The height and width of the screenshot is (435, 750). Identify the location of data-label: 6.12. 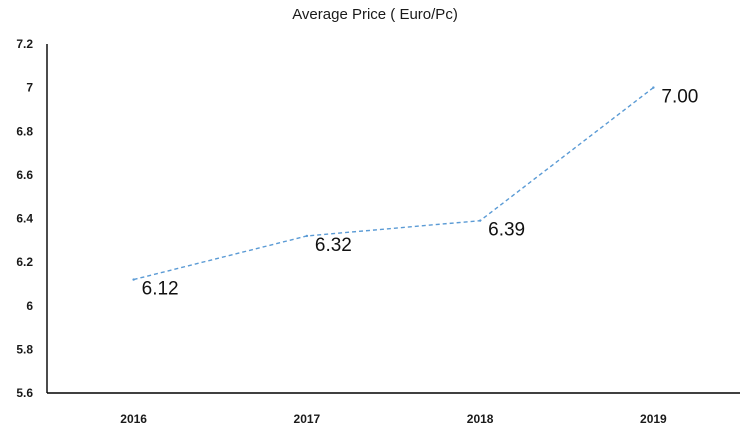
(160, 289).